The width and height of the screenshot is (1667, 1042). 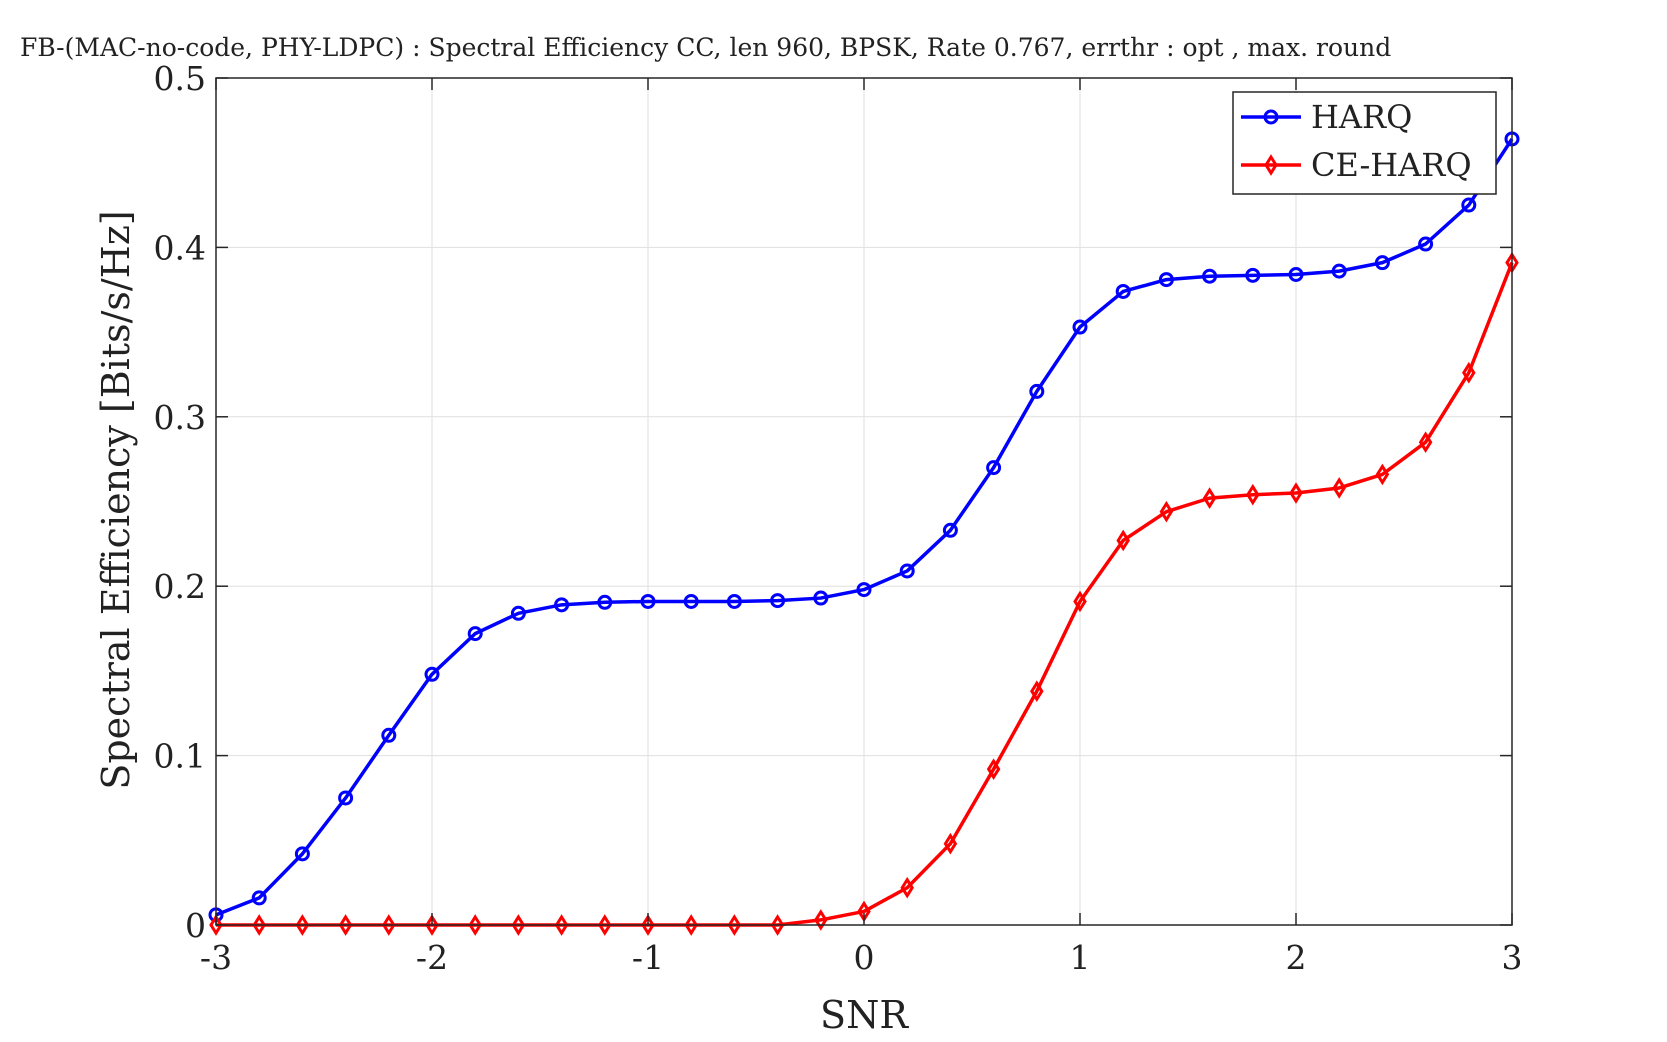 What do you see at coordinates (1271, 117) in the screenshot?
I see `legend-marker-harq` at bounding box center [1271, 117].